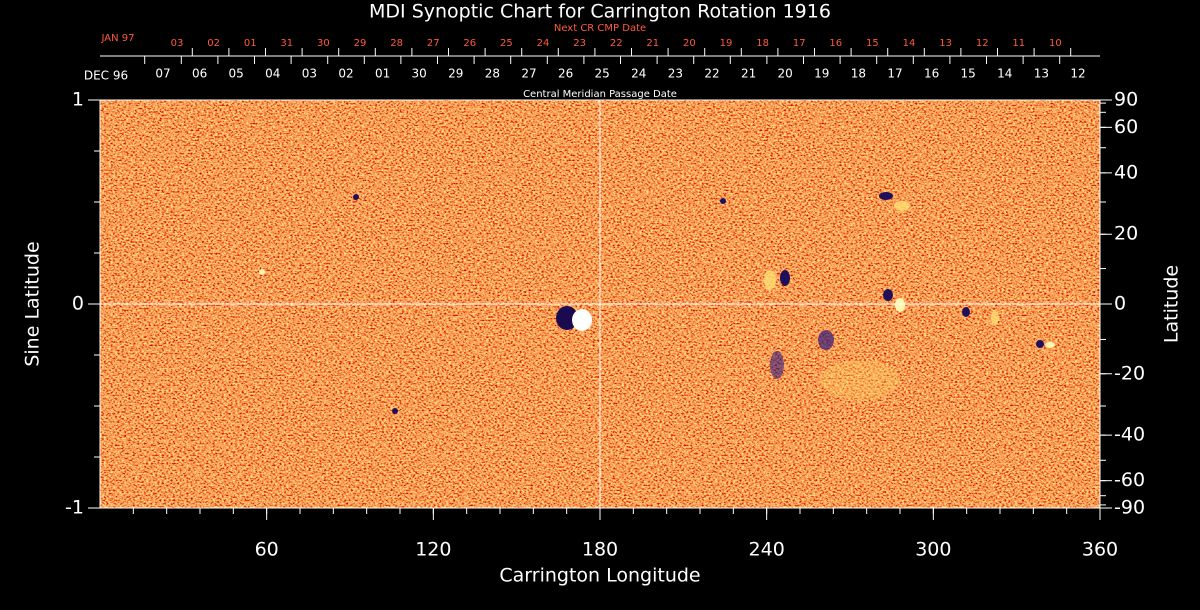 The image size is (1200, 610). Describe the element at coordinates (177, 43) in the screenshot. I see `next-cmp-date: 03` at that location.